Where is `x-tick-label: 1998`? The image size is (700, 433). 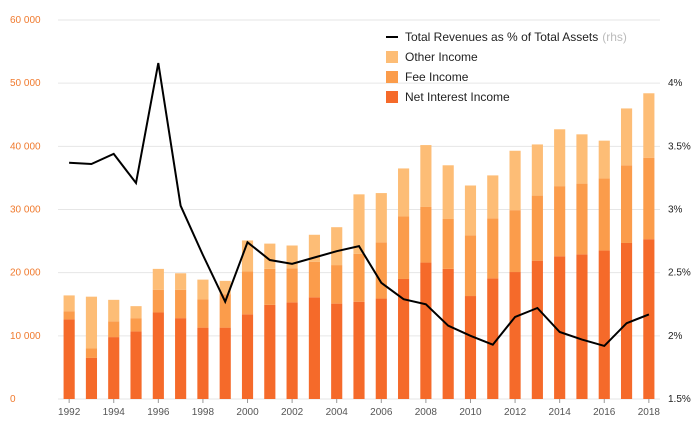 x-tick-label: 1998 is located at coordinates (203, 412).